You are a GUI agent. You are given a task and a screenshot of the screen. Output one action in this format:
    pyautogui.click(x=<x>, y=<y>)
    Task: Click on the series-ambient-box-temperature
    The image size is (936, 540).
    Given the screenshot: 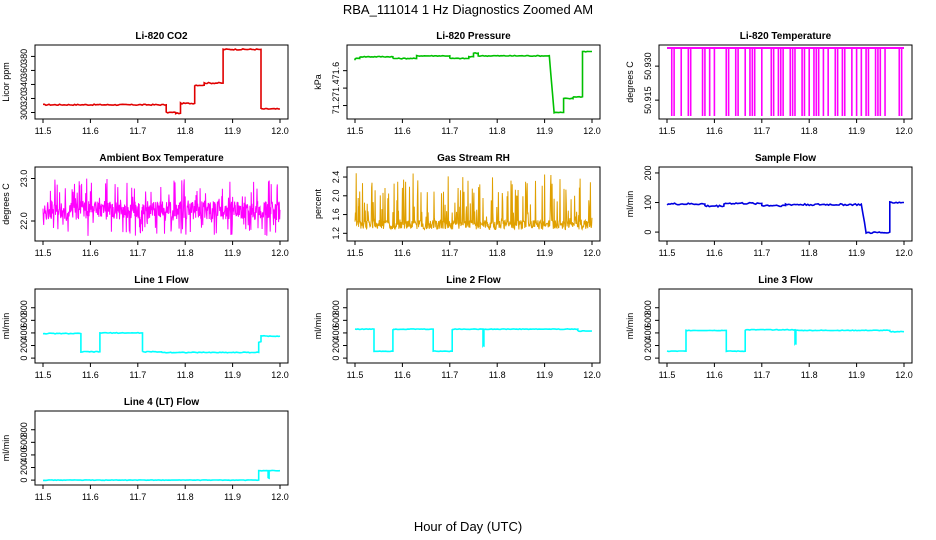 What is the action you would take?
    pyautogui.click(x=161, y=207)
    